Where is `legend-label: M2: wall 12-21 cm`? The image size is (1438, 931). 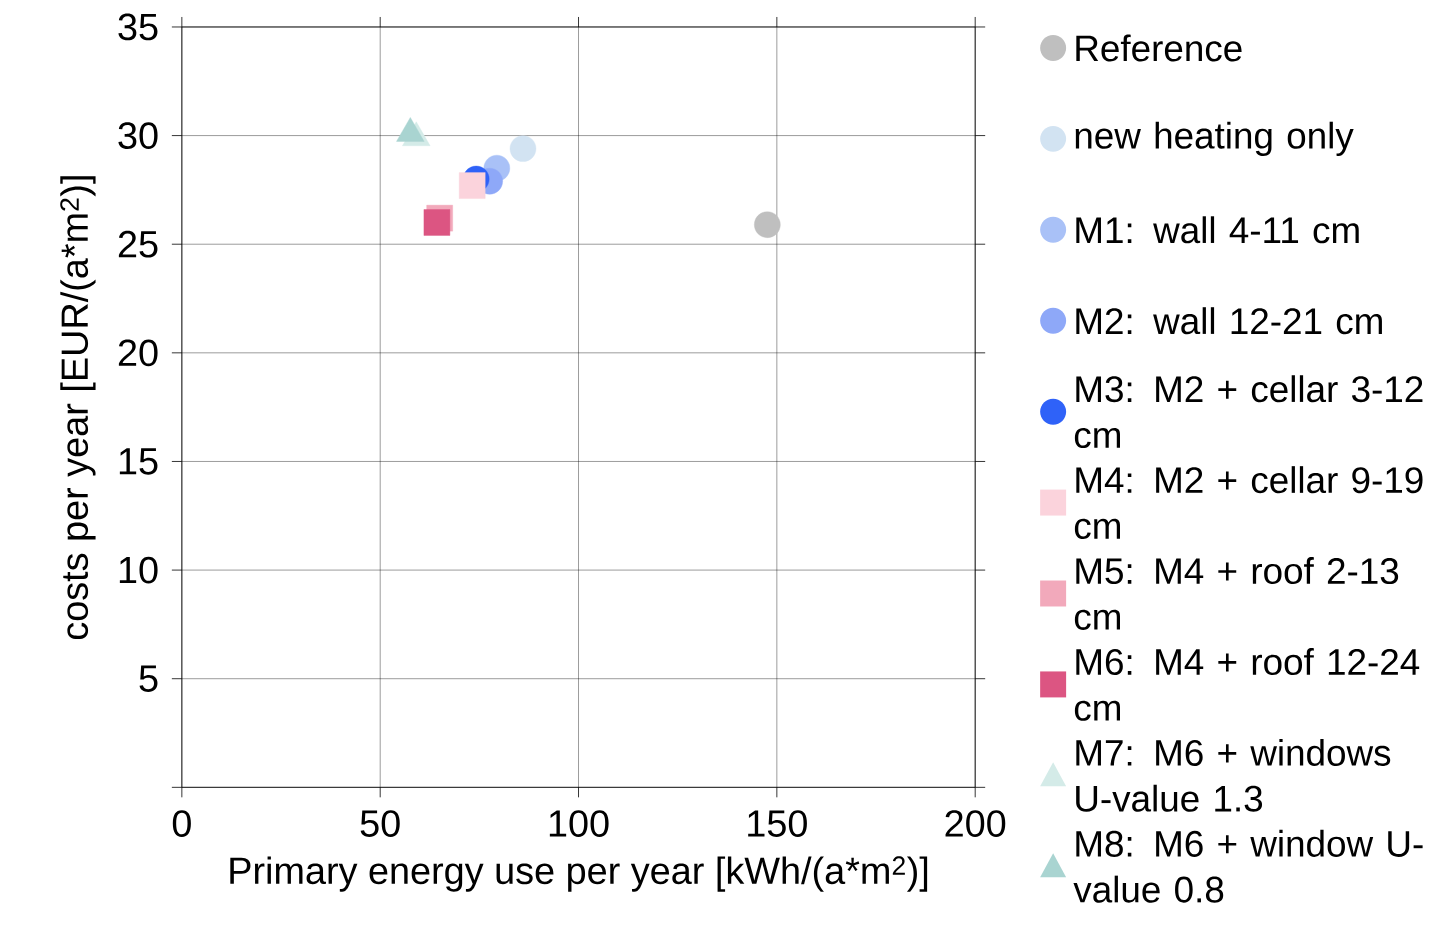 legend-label: M2: wall 12-21 cm is located at coordinates (1229, 321).